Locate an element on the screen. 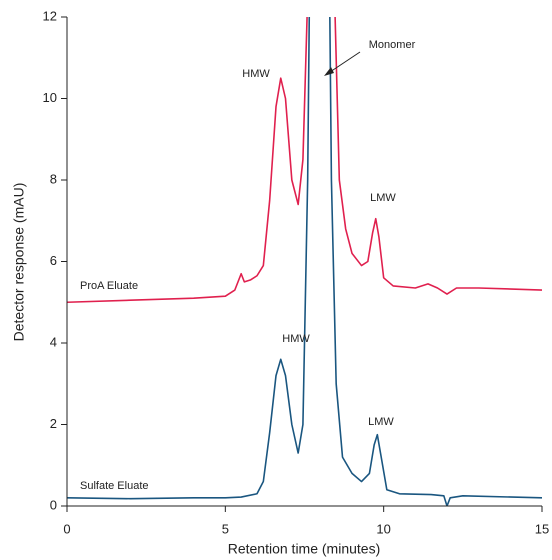  x-tick-label: 0 is located at coordinates (66, 528).